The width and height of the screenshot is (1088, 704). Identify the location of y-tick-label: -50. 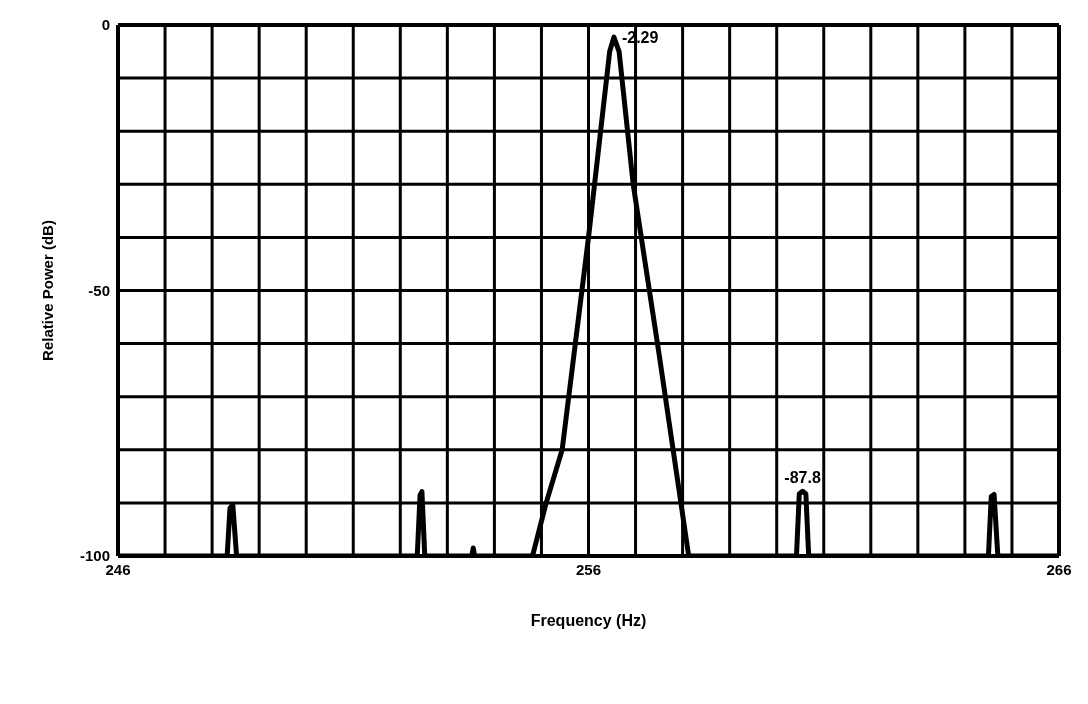
(99, 290).